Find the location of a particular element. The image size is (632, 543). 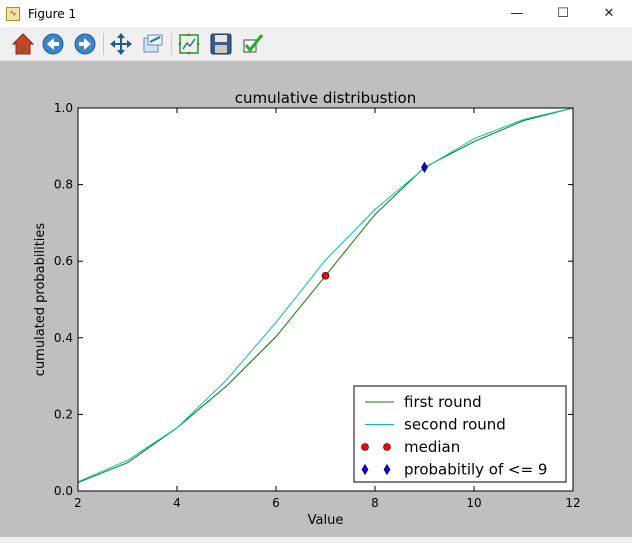

save-icon is located at coordinates (221, 44).